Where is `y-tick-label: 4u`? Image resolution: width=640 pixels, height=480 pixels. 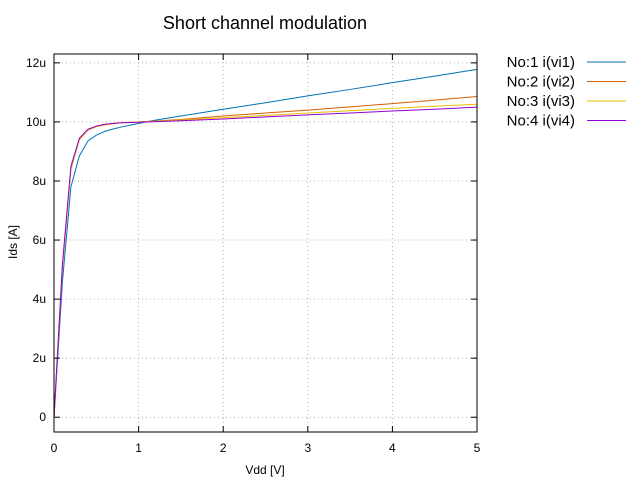
y-tick-label: 4u is located at coordinates (39, 299).